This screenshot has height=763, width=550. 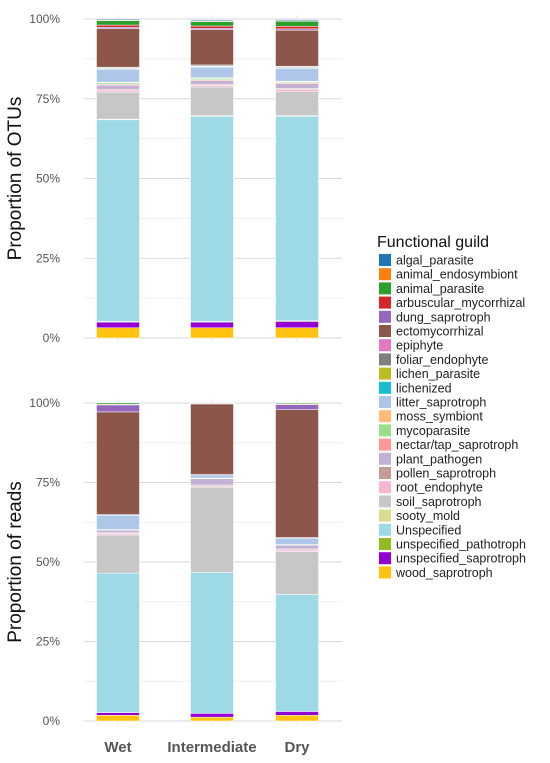 What do you see at coordinates (424, 388) in the screenshot?
I see `legend-label: lichenized` at bounding box center [424, 388].